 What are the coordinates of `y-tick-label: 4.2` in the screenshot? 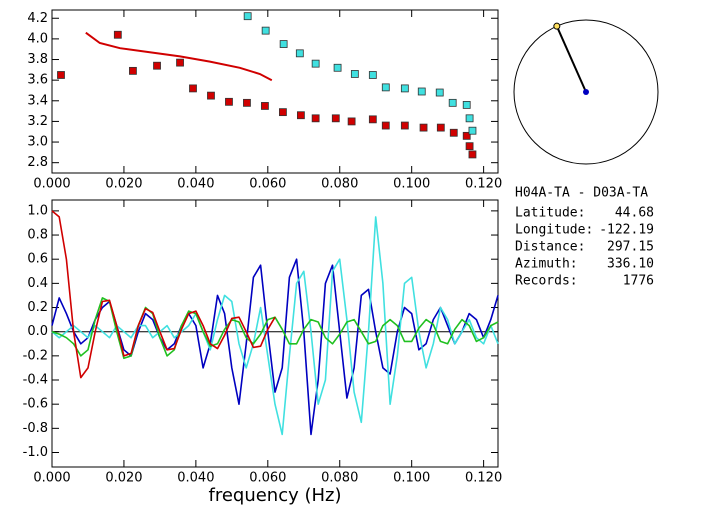 It's located at (37, 18).